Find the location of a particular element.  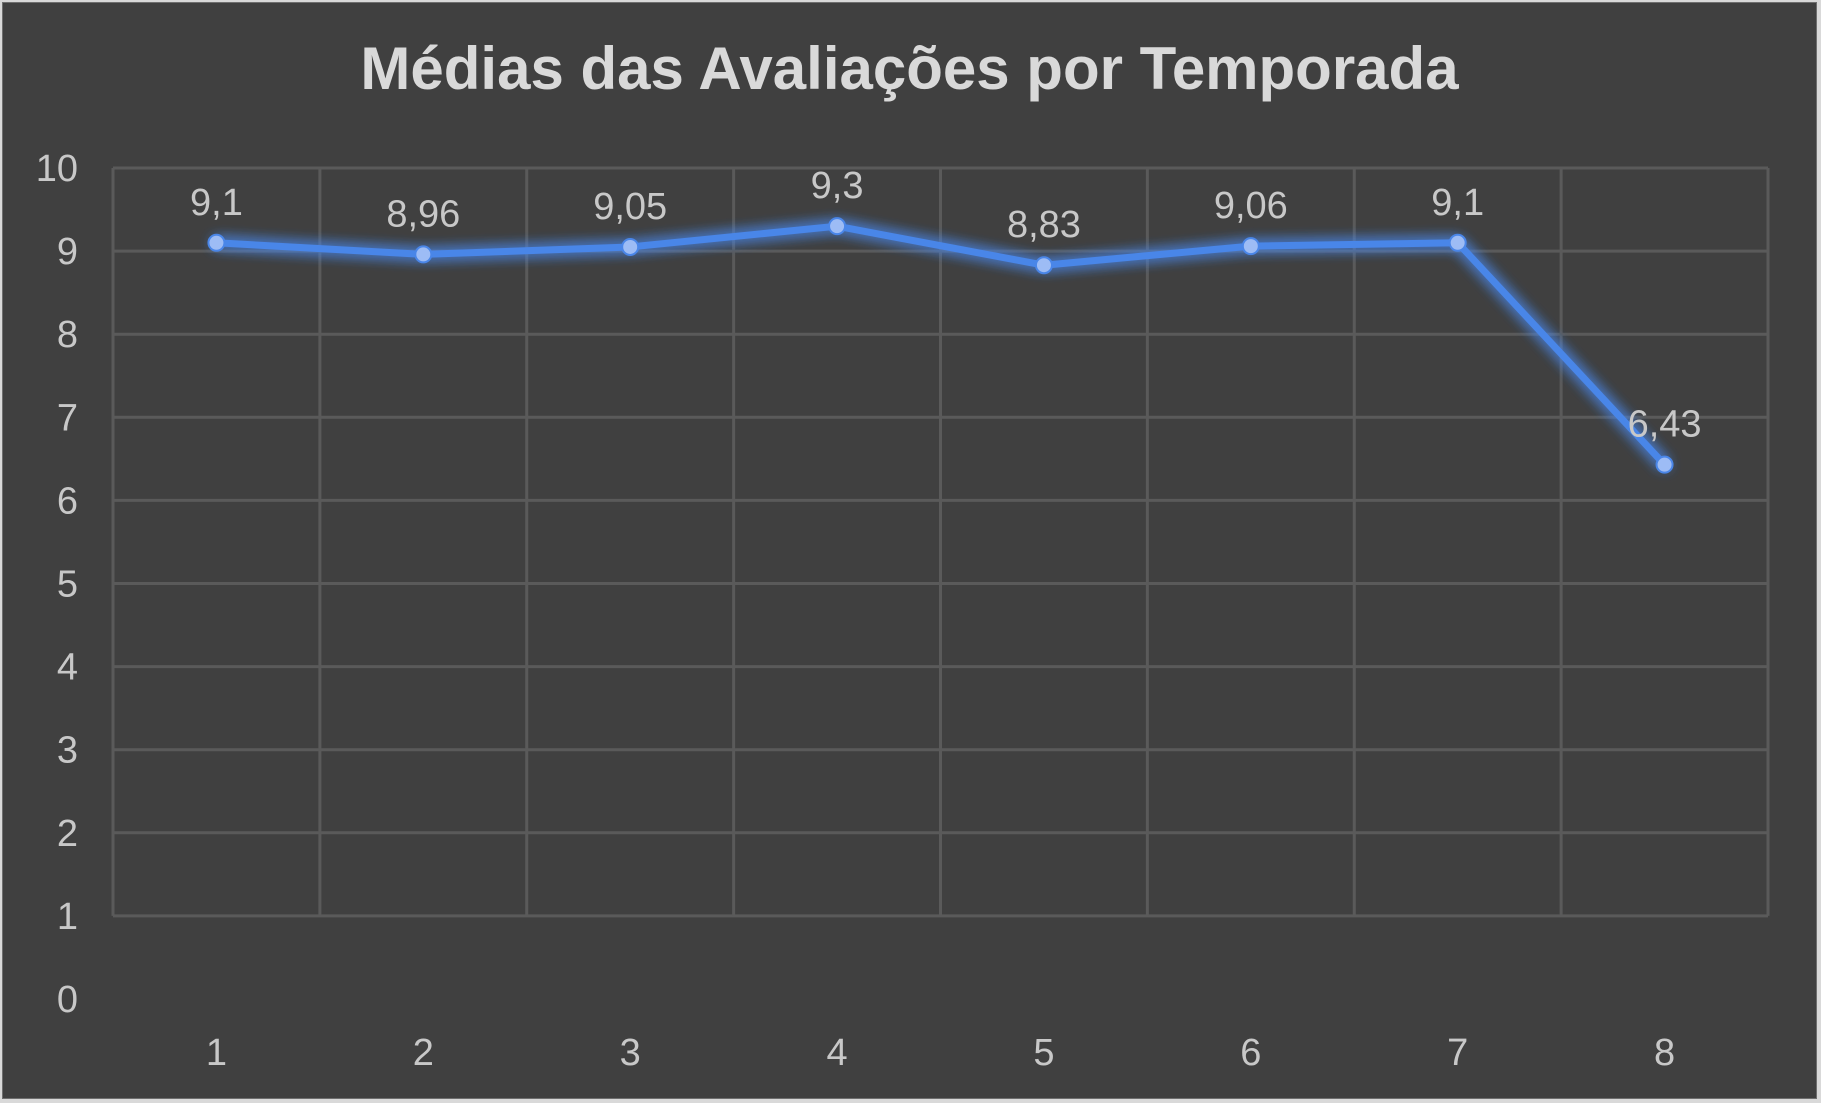

x-tick-label: 7 is located at coordinates (1457, 1053).